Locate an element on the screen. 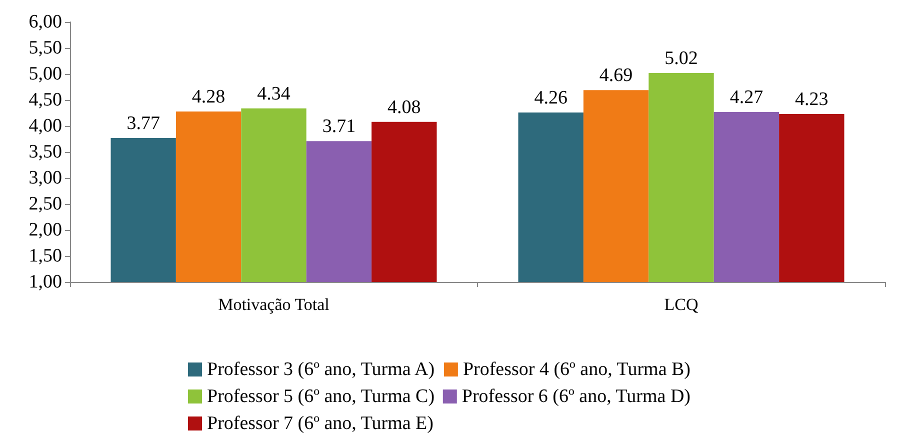 This screenshot has width=915, height=448. data-label: 3.77 is located at coordinates (143, 123).